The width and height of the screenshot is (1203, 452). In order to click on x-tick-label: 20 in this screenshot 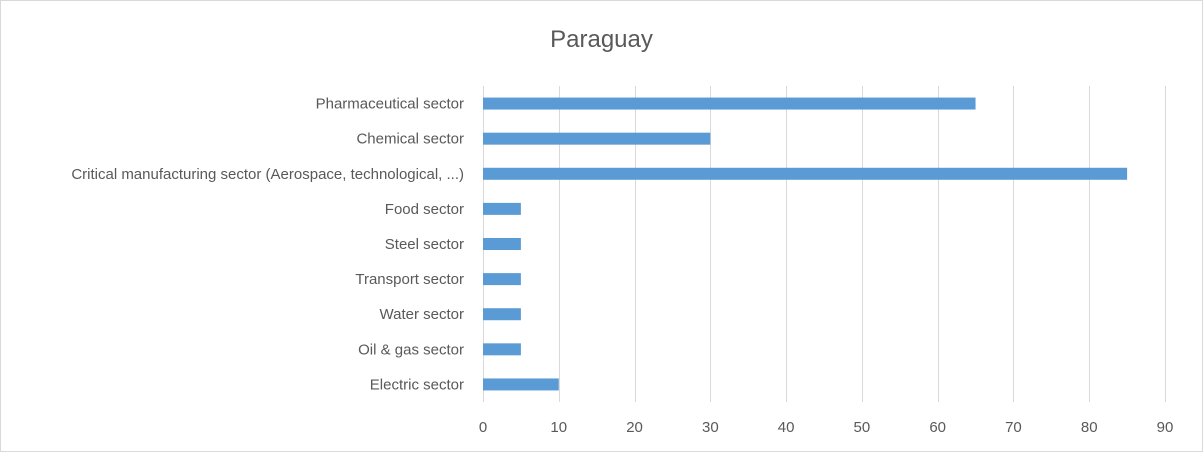, I will do `click(634, 427)`.